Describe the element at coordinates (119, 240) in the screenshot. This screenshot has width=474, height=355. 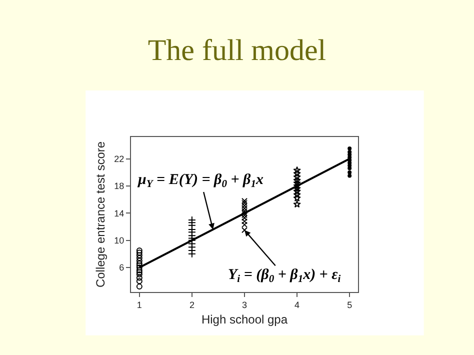
I see `y-tick-label: 10` at that location.